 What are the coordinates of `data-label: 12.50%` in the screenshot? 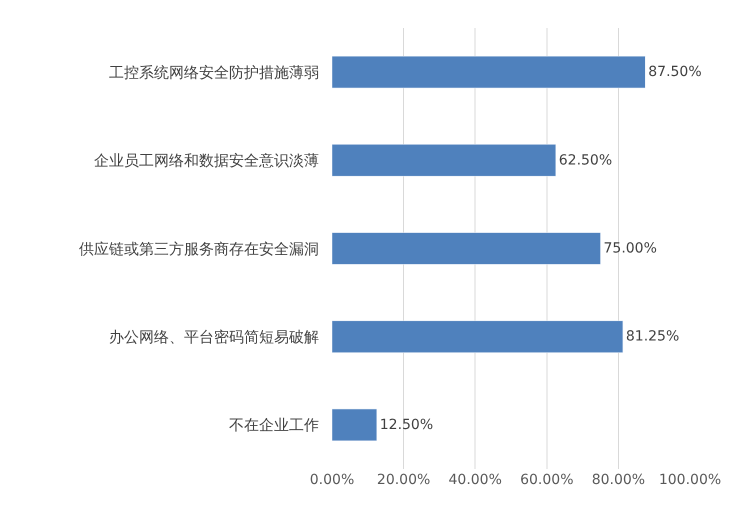 It's located at (407, 424).